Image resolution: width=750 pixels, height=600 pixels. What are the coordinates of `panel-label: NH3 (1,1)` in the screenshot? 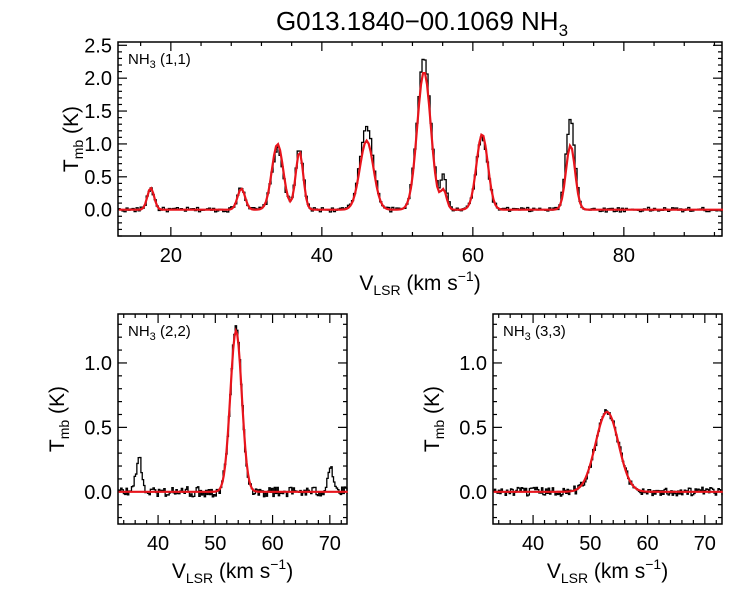 It's located at (159, 61).